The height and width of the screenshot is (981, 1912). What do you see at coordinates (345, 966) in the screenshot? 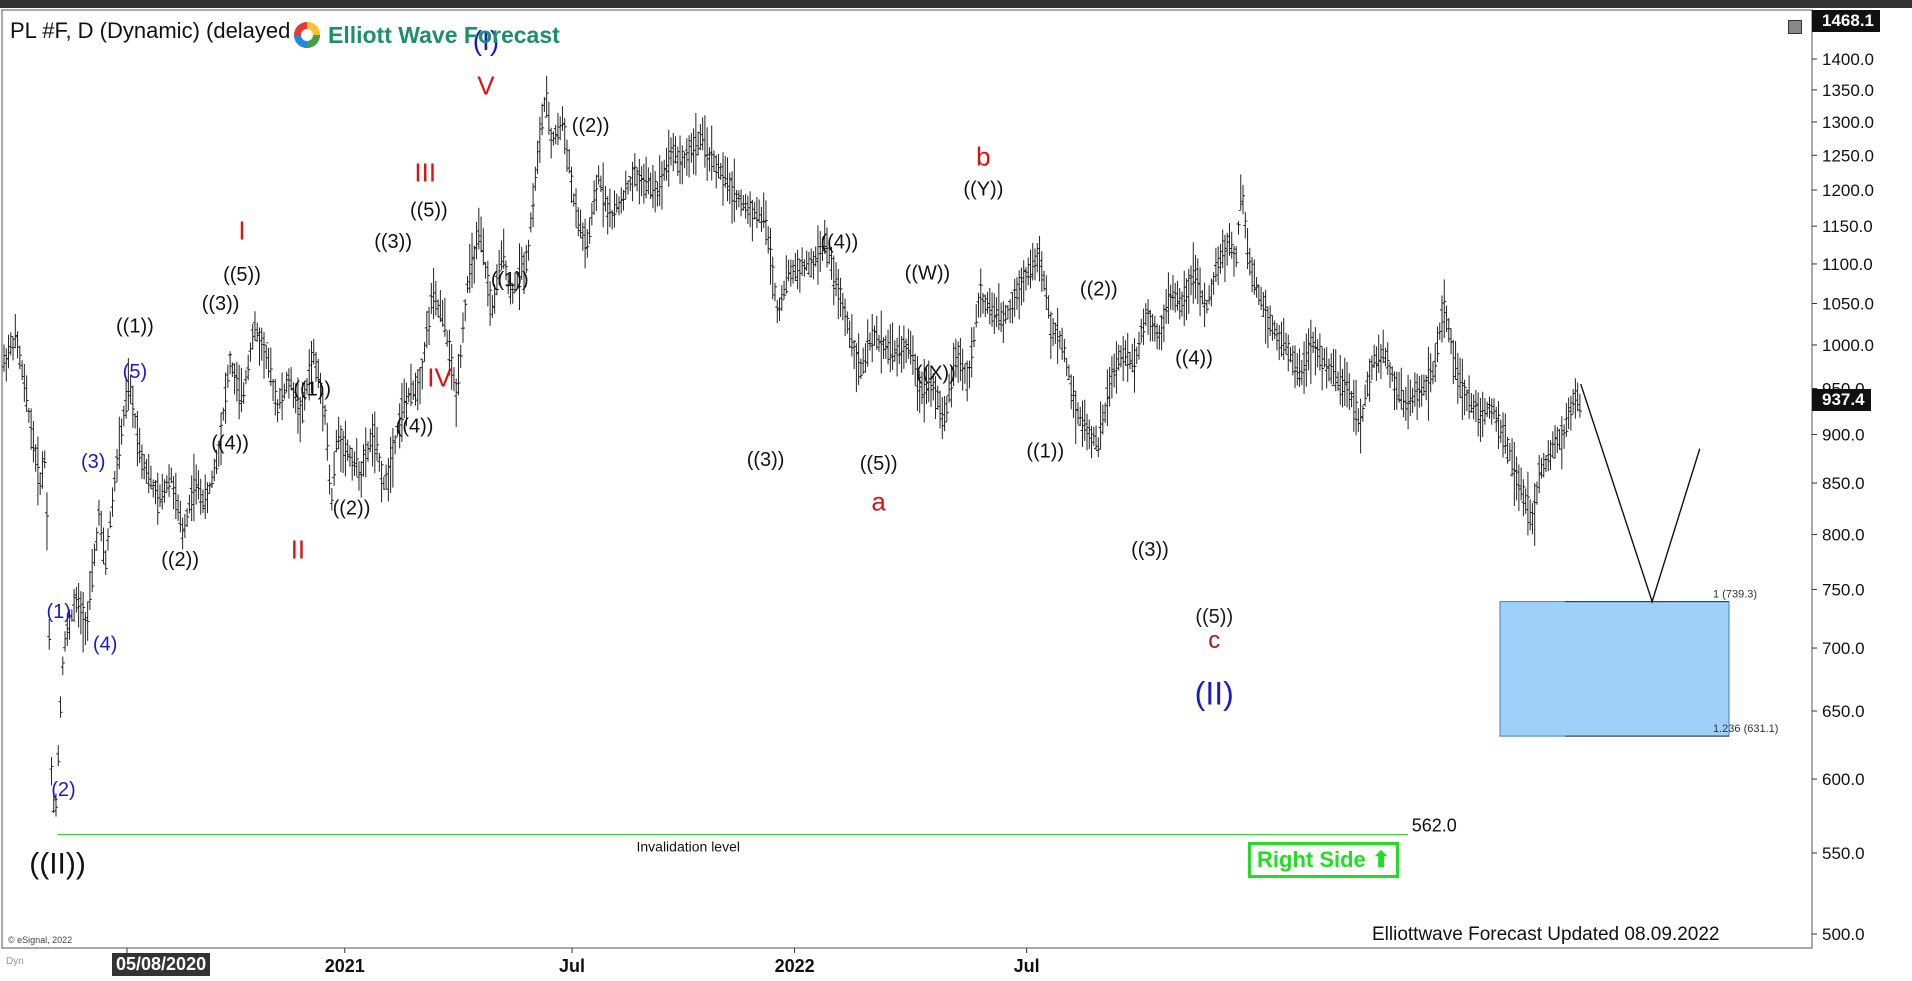
I see `x-tick-label: 2021` at bounding box center [345, 966].